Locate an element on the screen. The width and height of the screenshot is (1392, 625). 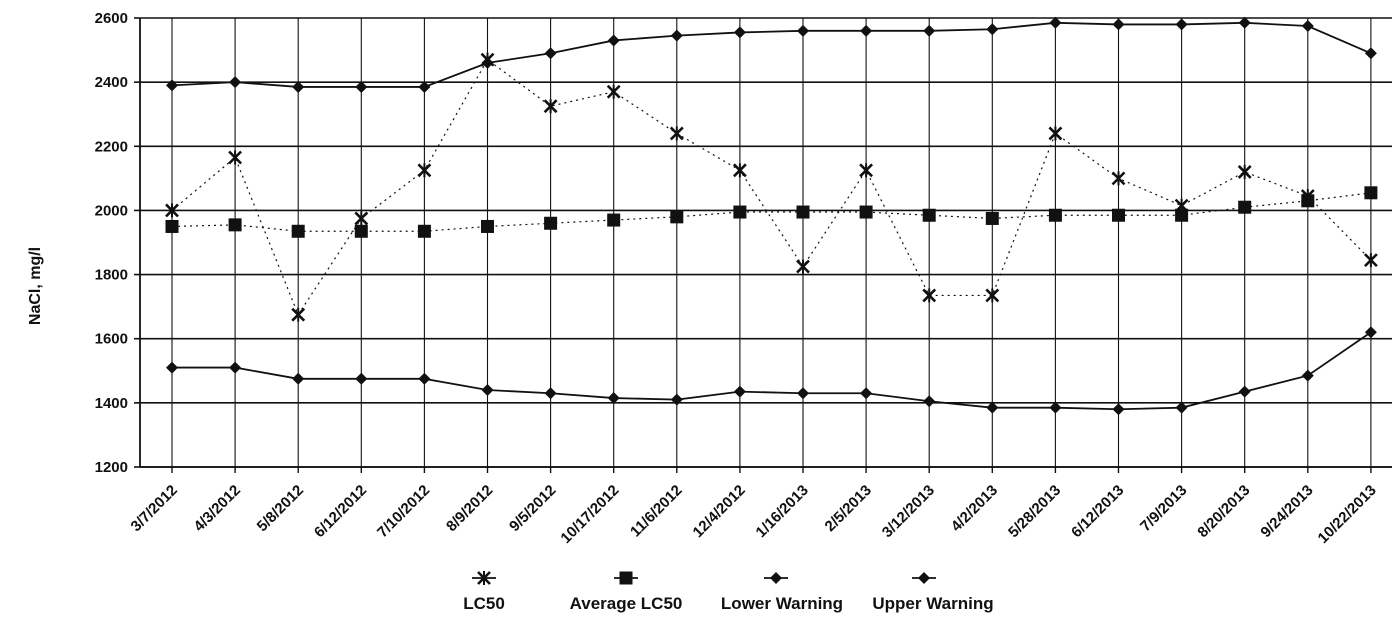
x-tick-label: 9/24/2013 is located at coordinates (1286, 511).